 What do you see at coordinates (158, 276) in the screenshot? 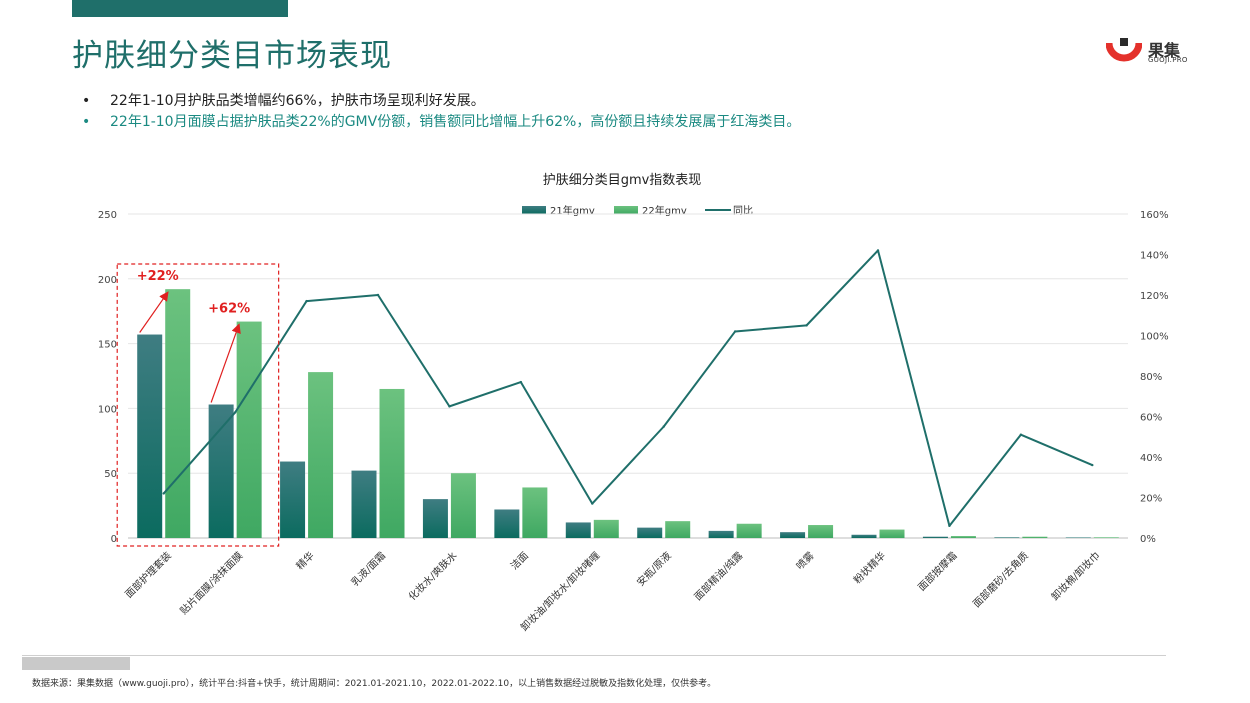
I see `growth-annotation: +22%` at bounding box center [158, 276].